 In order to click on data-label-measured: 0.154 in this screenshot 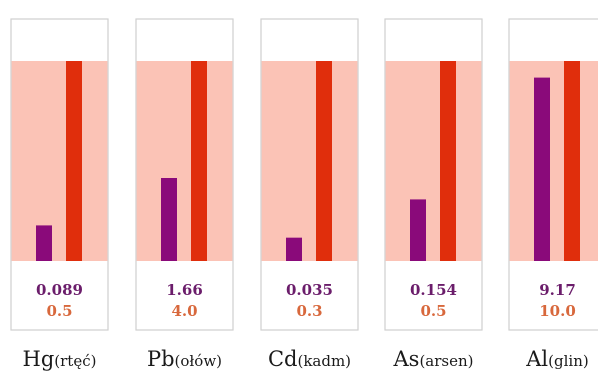, I will do `click(433, 290)`.